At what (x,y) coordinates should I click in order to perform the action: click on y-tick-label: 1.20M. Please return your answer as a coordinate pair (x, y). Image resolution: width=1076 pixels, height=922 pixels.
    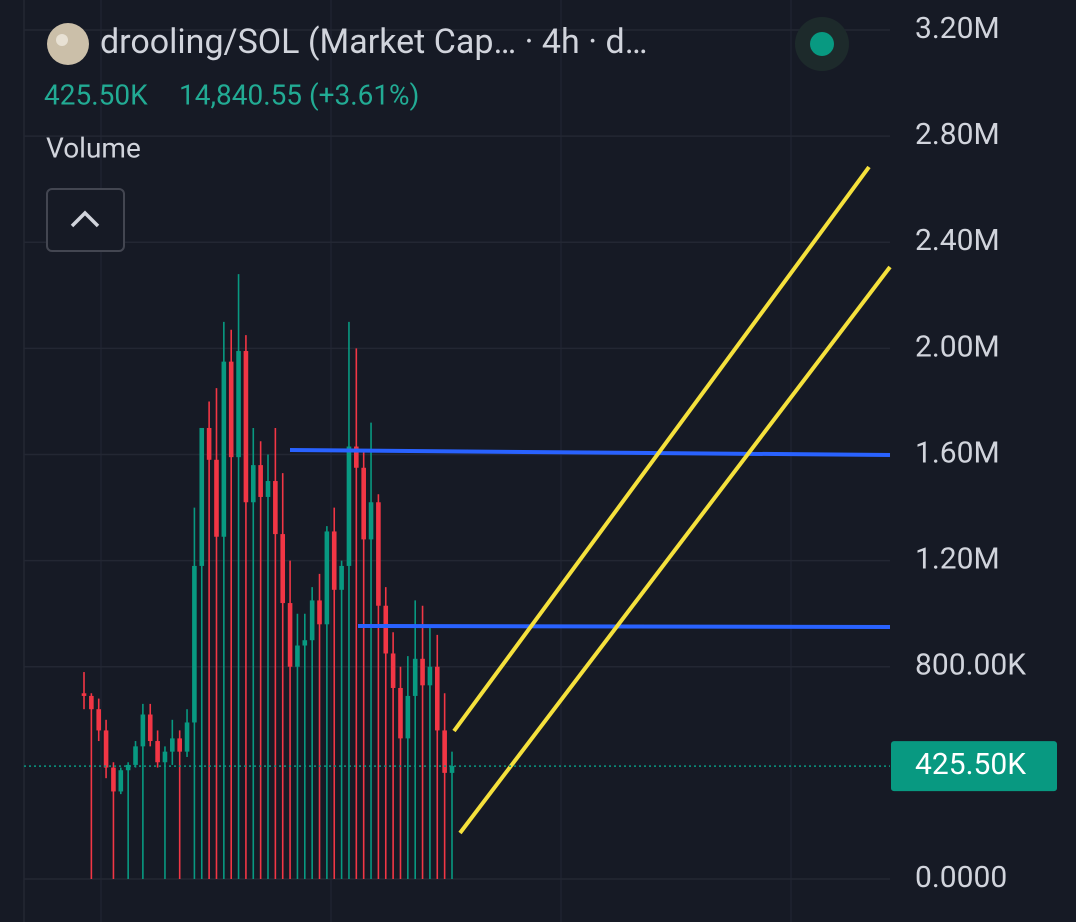
    Looking at the image, I should click on (957, 559).